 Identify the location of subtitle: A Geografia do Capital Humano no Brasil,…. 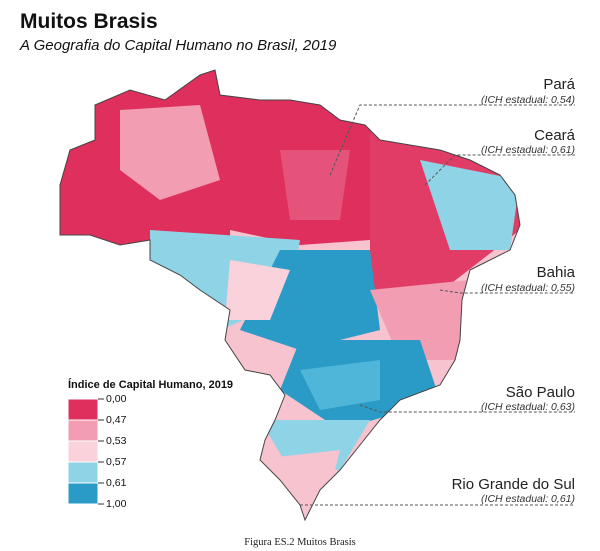
(178, 45).